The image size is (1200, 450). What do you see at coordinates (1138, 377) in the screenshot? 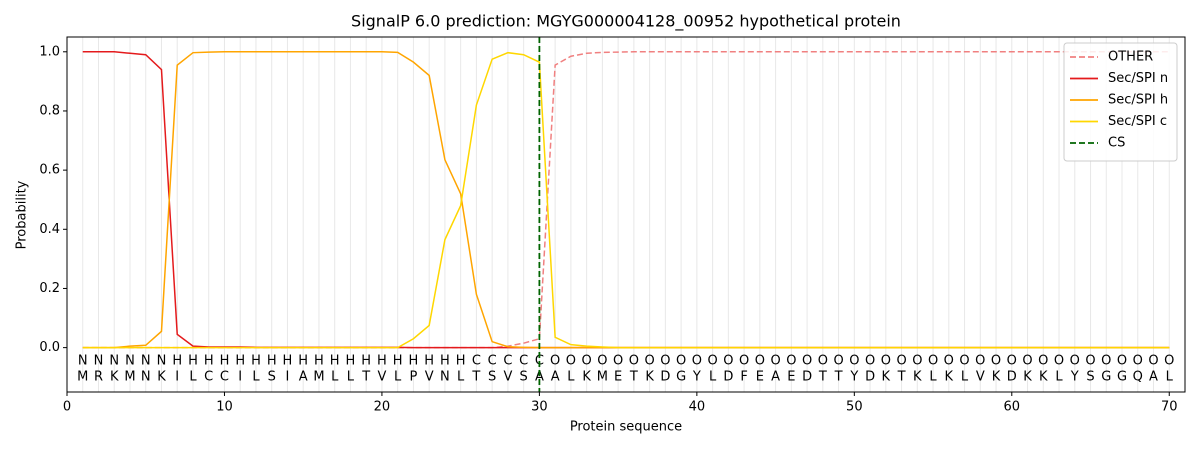
I see `residue-label: Q` at bounding box center [1138, 377].